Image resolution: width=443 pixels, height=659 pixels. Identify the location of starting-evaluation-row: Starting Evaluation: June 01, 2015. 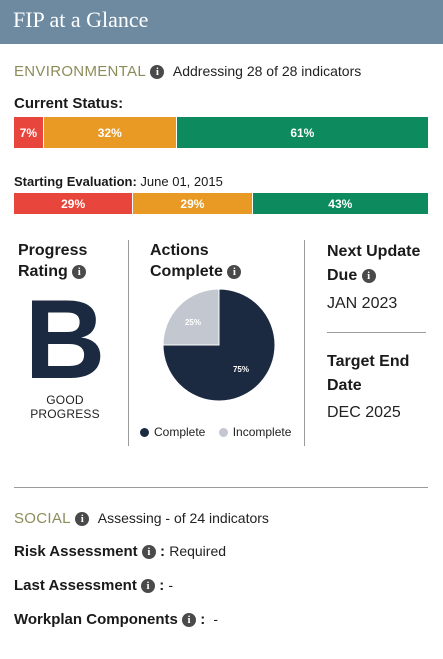
(118, 181).